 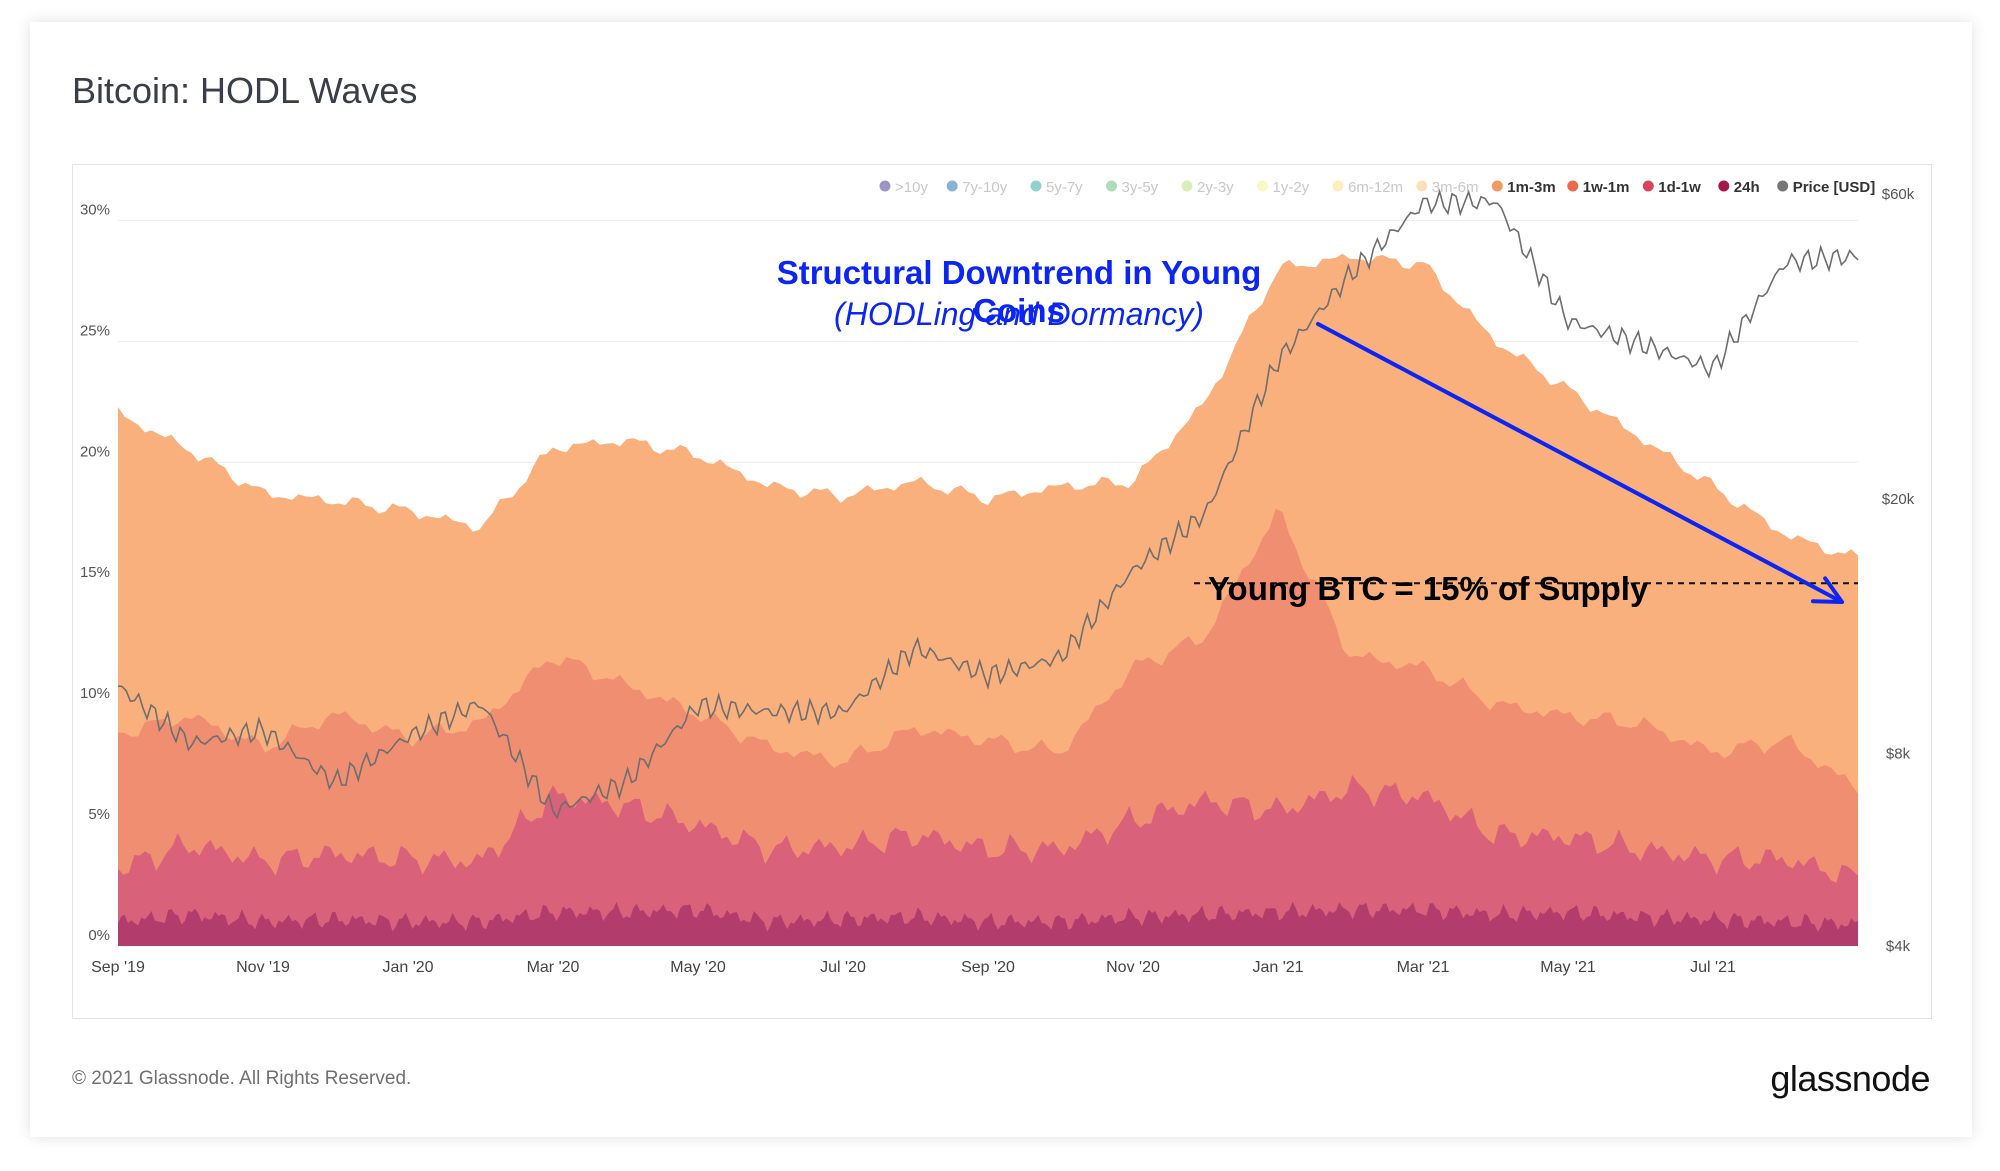 What do you see at coordinates (1606, 187) in the screenshot?
I see `legend-label: 1w-1m` at bounding box center [1606, 187].